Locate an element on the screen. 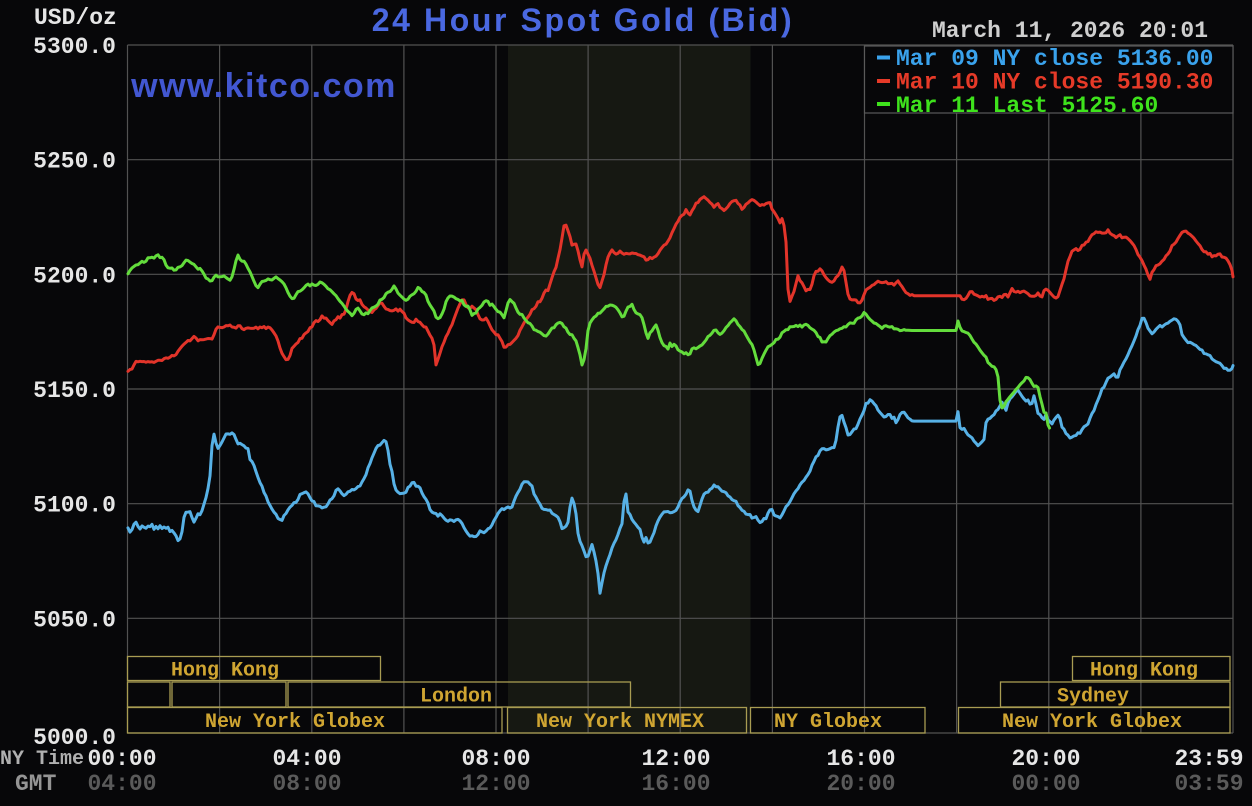  svg-text: Mar 11 Last 5125.60 is located at coordinates (1027, 106).